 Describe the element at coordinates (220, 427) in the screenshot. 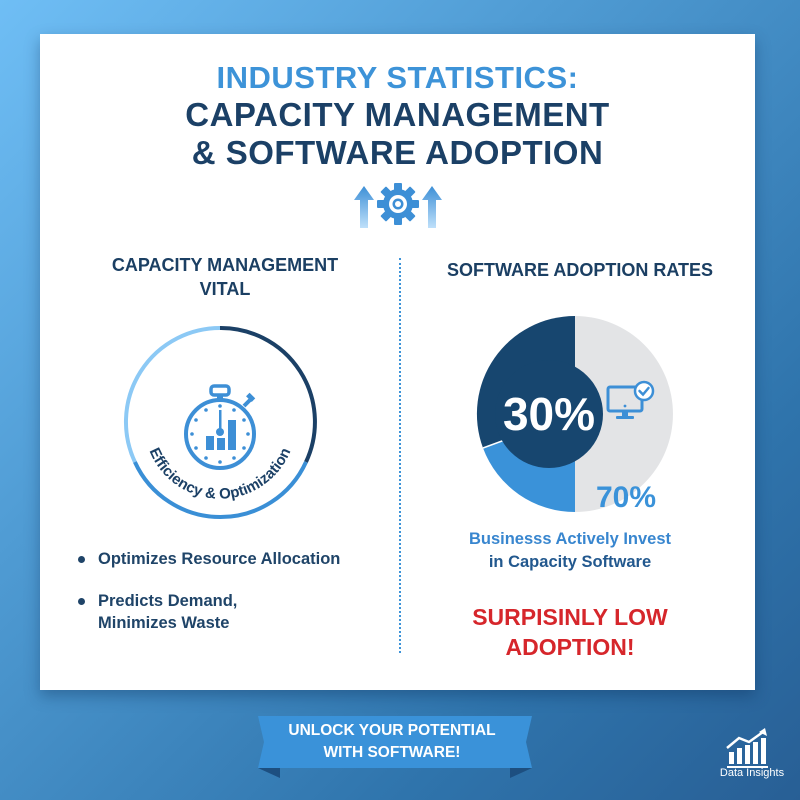

I see `stopwatch-icon` at that location.